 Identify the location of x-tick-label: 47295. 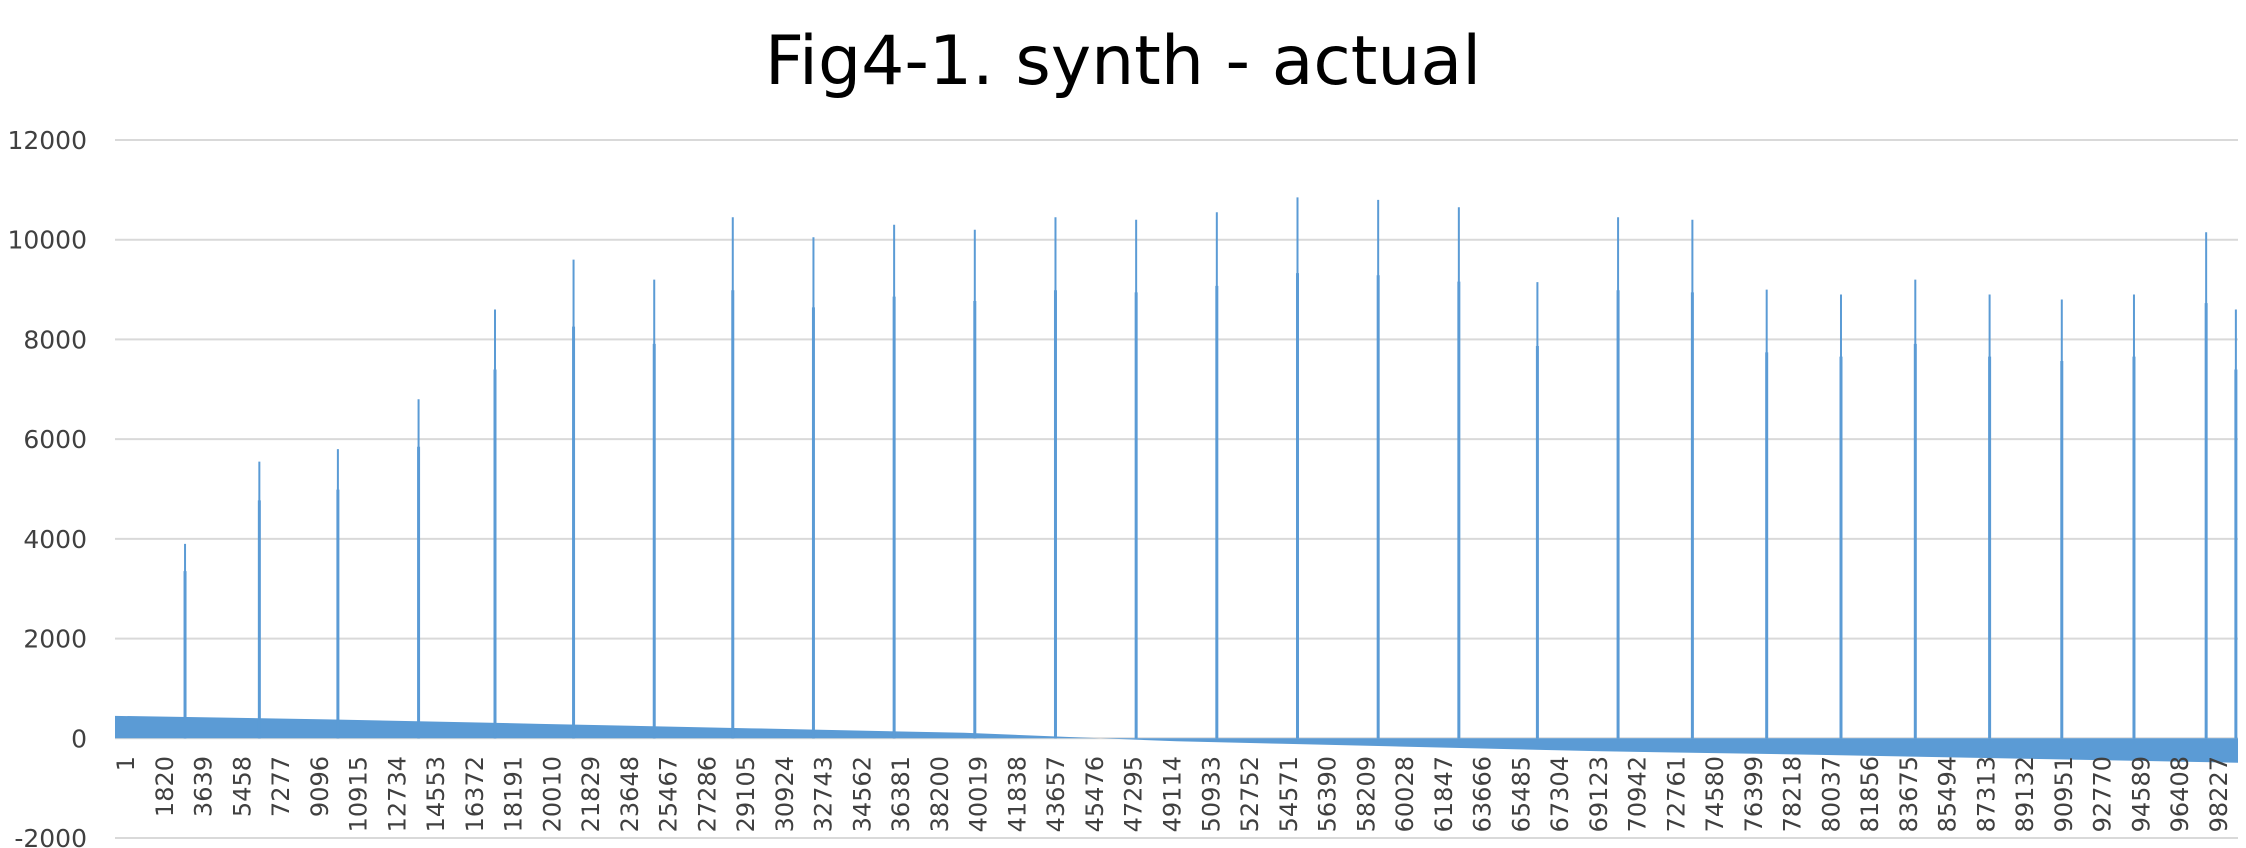
(1134, 794).